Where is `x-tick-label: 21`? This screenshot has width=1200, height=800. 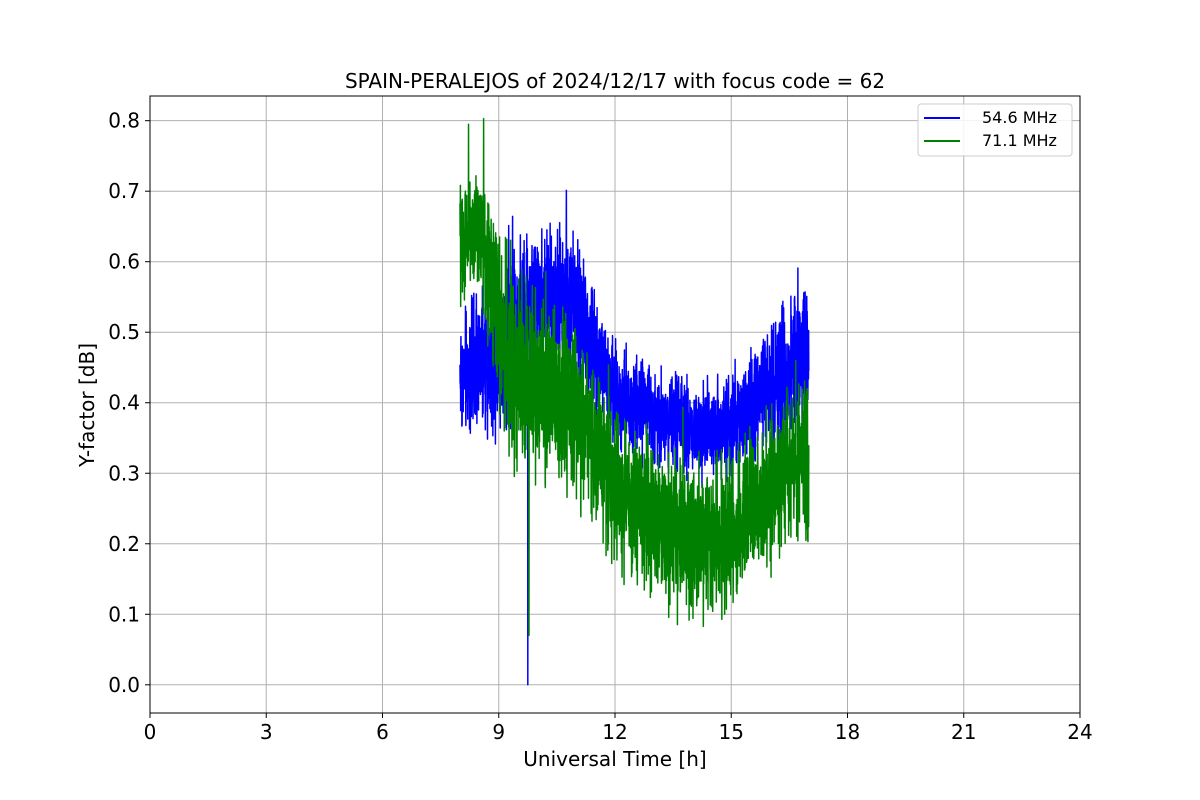
x-tick-label: 21 is located at coordinates (963, 732).